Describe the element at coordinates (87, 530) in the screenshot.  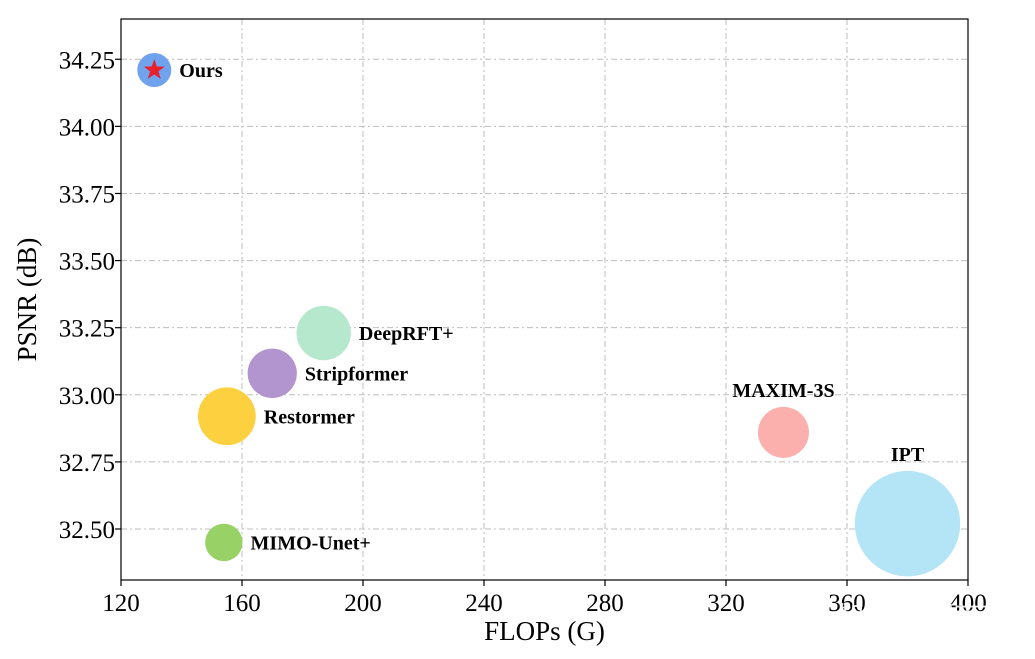
I see `y-tick-label: 32.50` at that location.